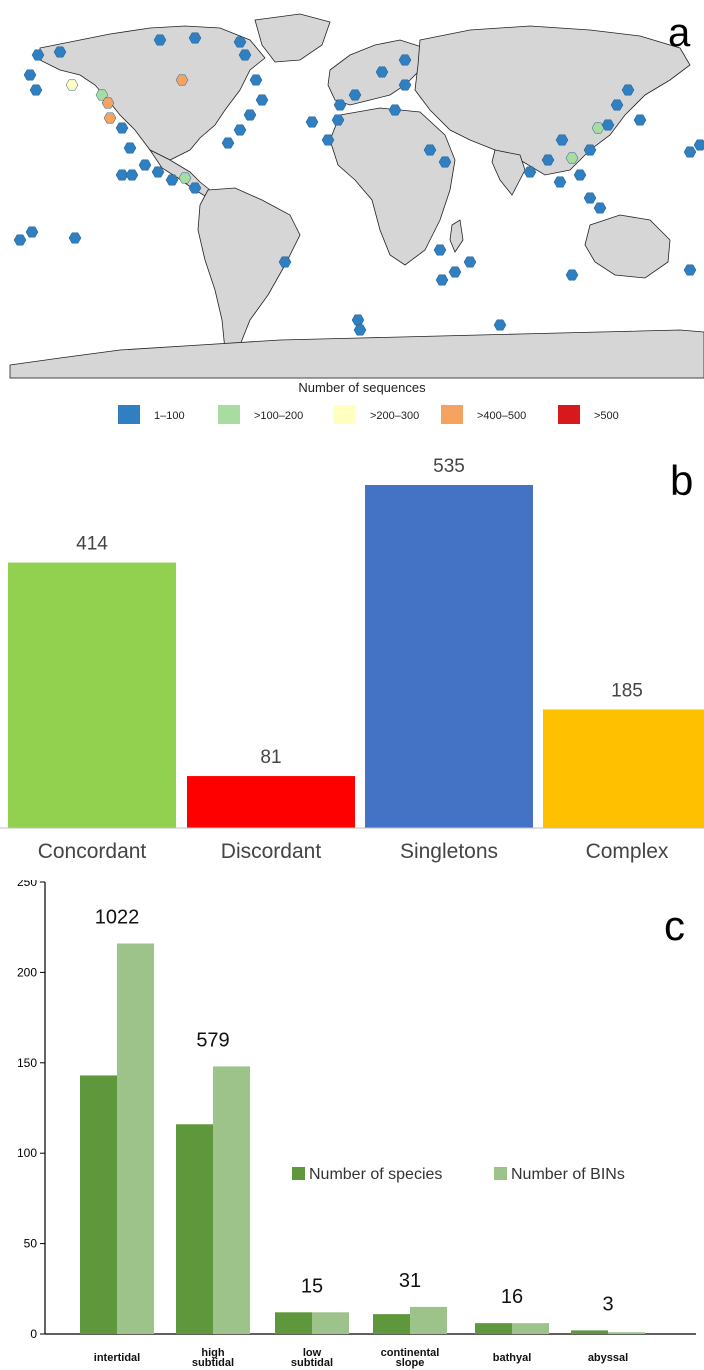 The width and height of the screenshot is (704, 1370). Describe the element at coordinates (92, 851) in the screenshot. I see `category-label: Concordant` at that location.